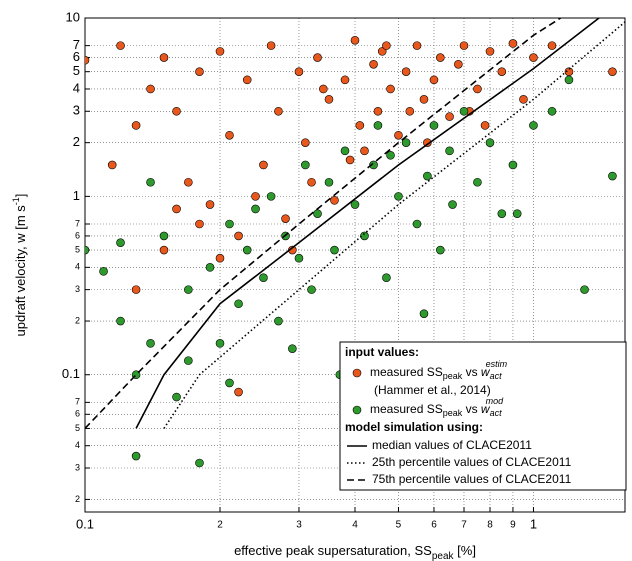 This screenshot has height=561, width=632. I want to click on x-tick-label: 1, so click(533, 523).